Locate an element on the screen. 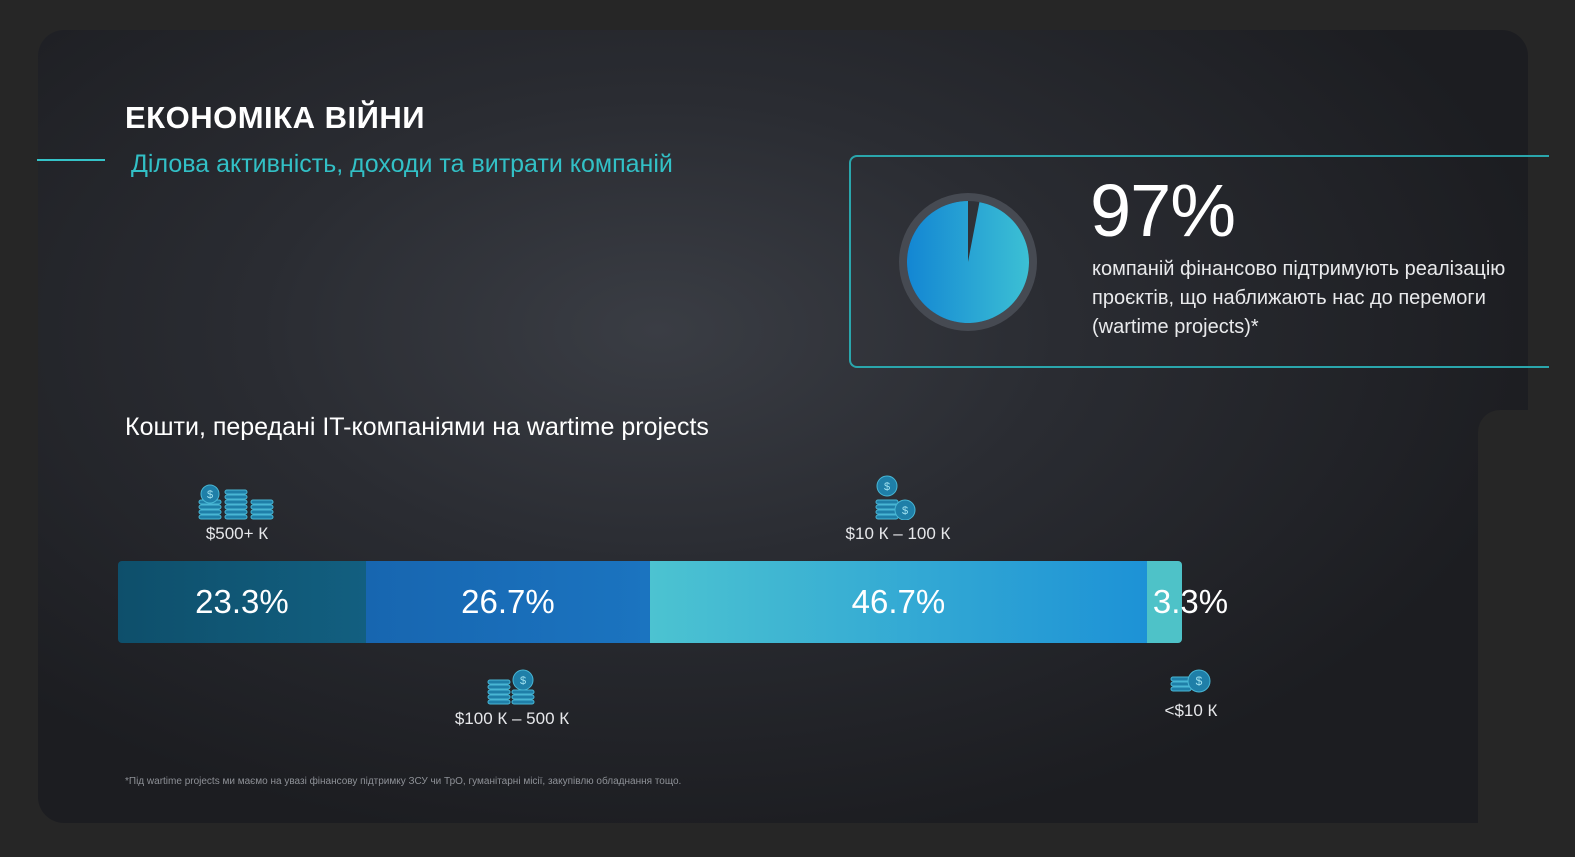 Image resolution: width=1575 pixels, height=857 pixels. page-title: ЕКОНОМІКА ВІЙНИ is located at coordinates (275, 117).